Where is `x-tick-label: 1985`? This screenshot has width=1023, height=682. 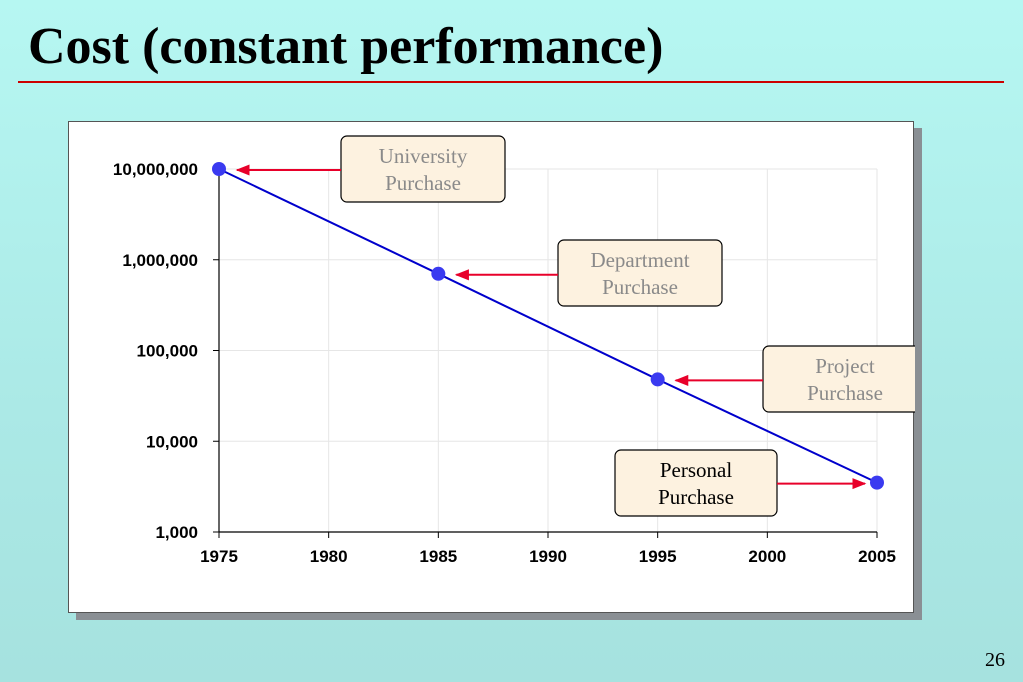 x-tick-label: 1985 is located at coordinates (438, 556).